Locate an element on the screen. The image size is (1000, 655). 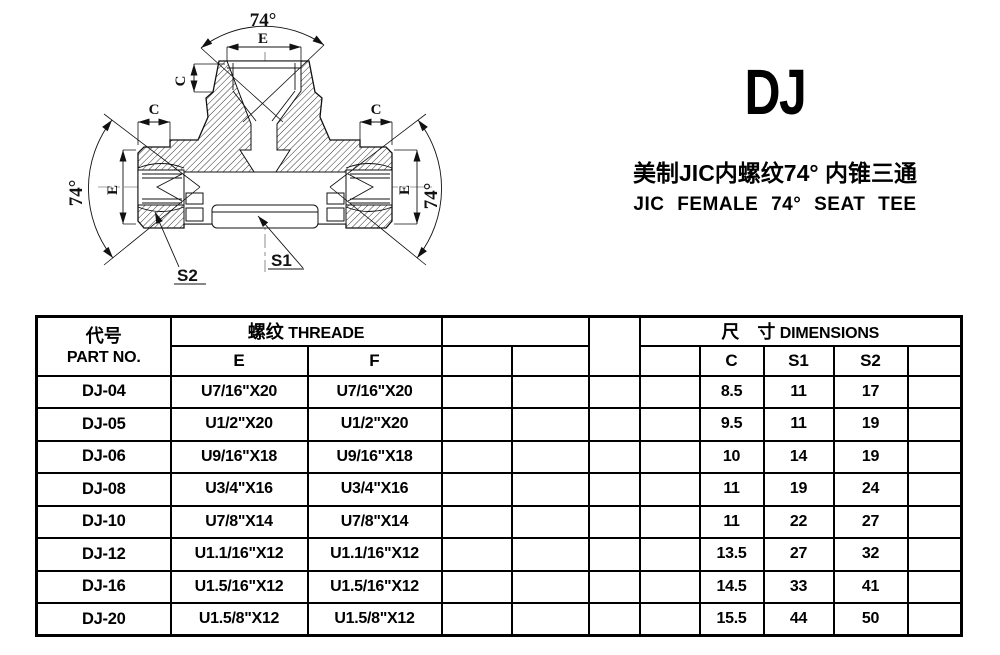
header-col-s2: S2 is located at coordinates (870, 360).